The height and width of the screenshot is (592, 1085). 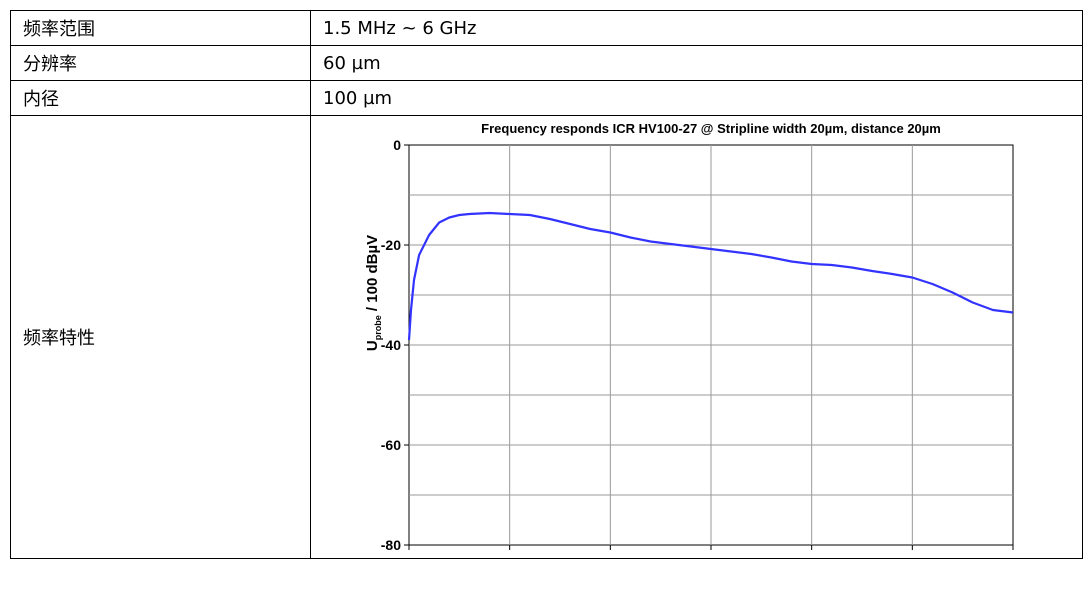 What do you see at coordinates (391, 445) in the screenshot?
I see `y-tick-label: -60` at bounding box center [391, 445].